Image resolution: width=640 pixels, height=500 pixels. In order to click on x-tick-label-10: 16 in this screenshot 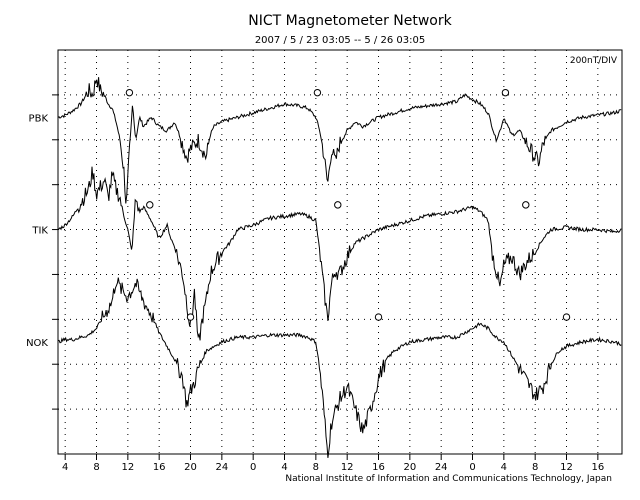, I will do `click(378, 467)`.